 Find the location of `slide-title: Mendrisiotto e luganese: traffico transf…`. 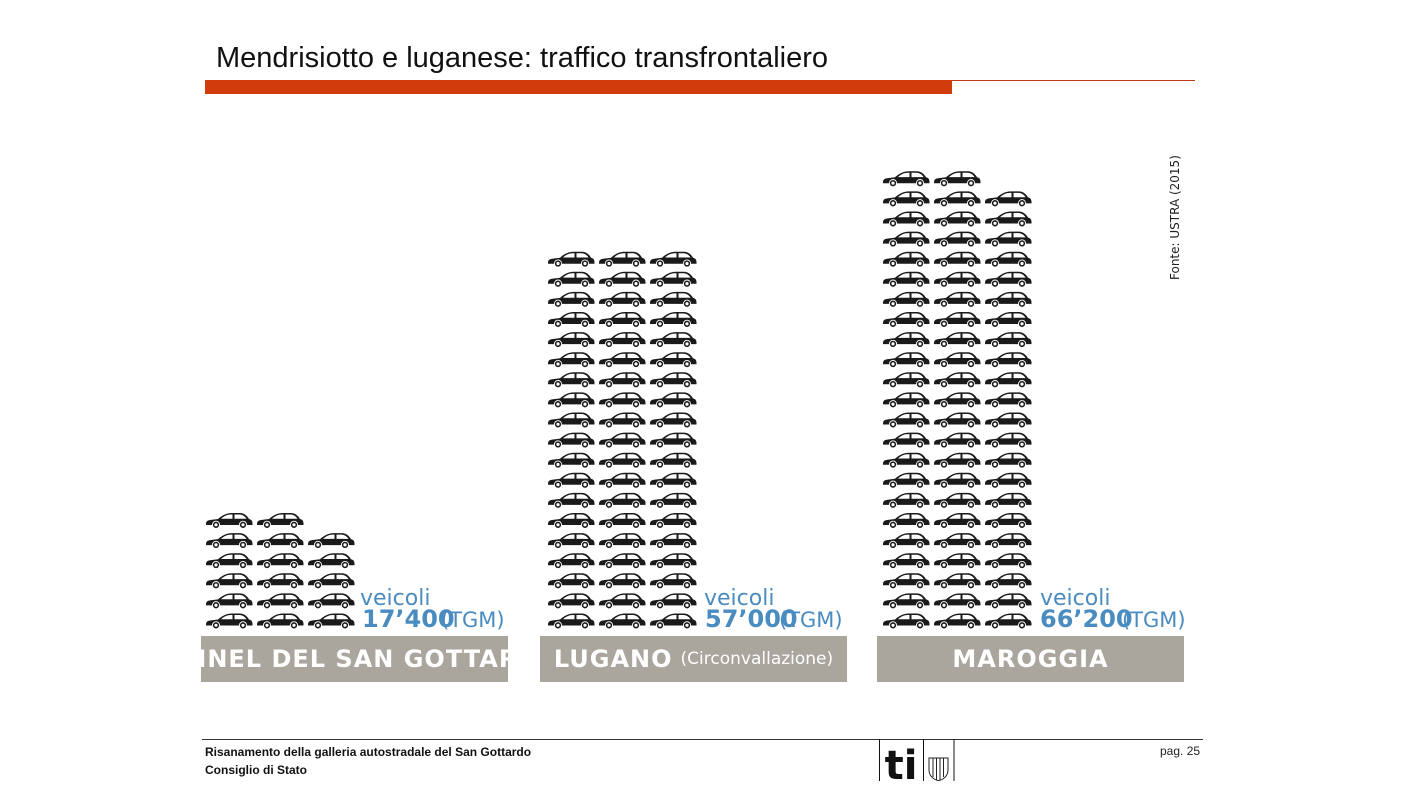

slide-title: Mendrisiotto e luganese: traffico transf… is located at coordinates (522, 58).